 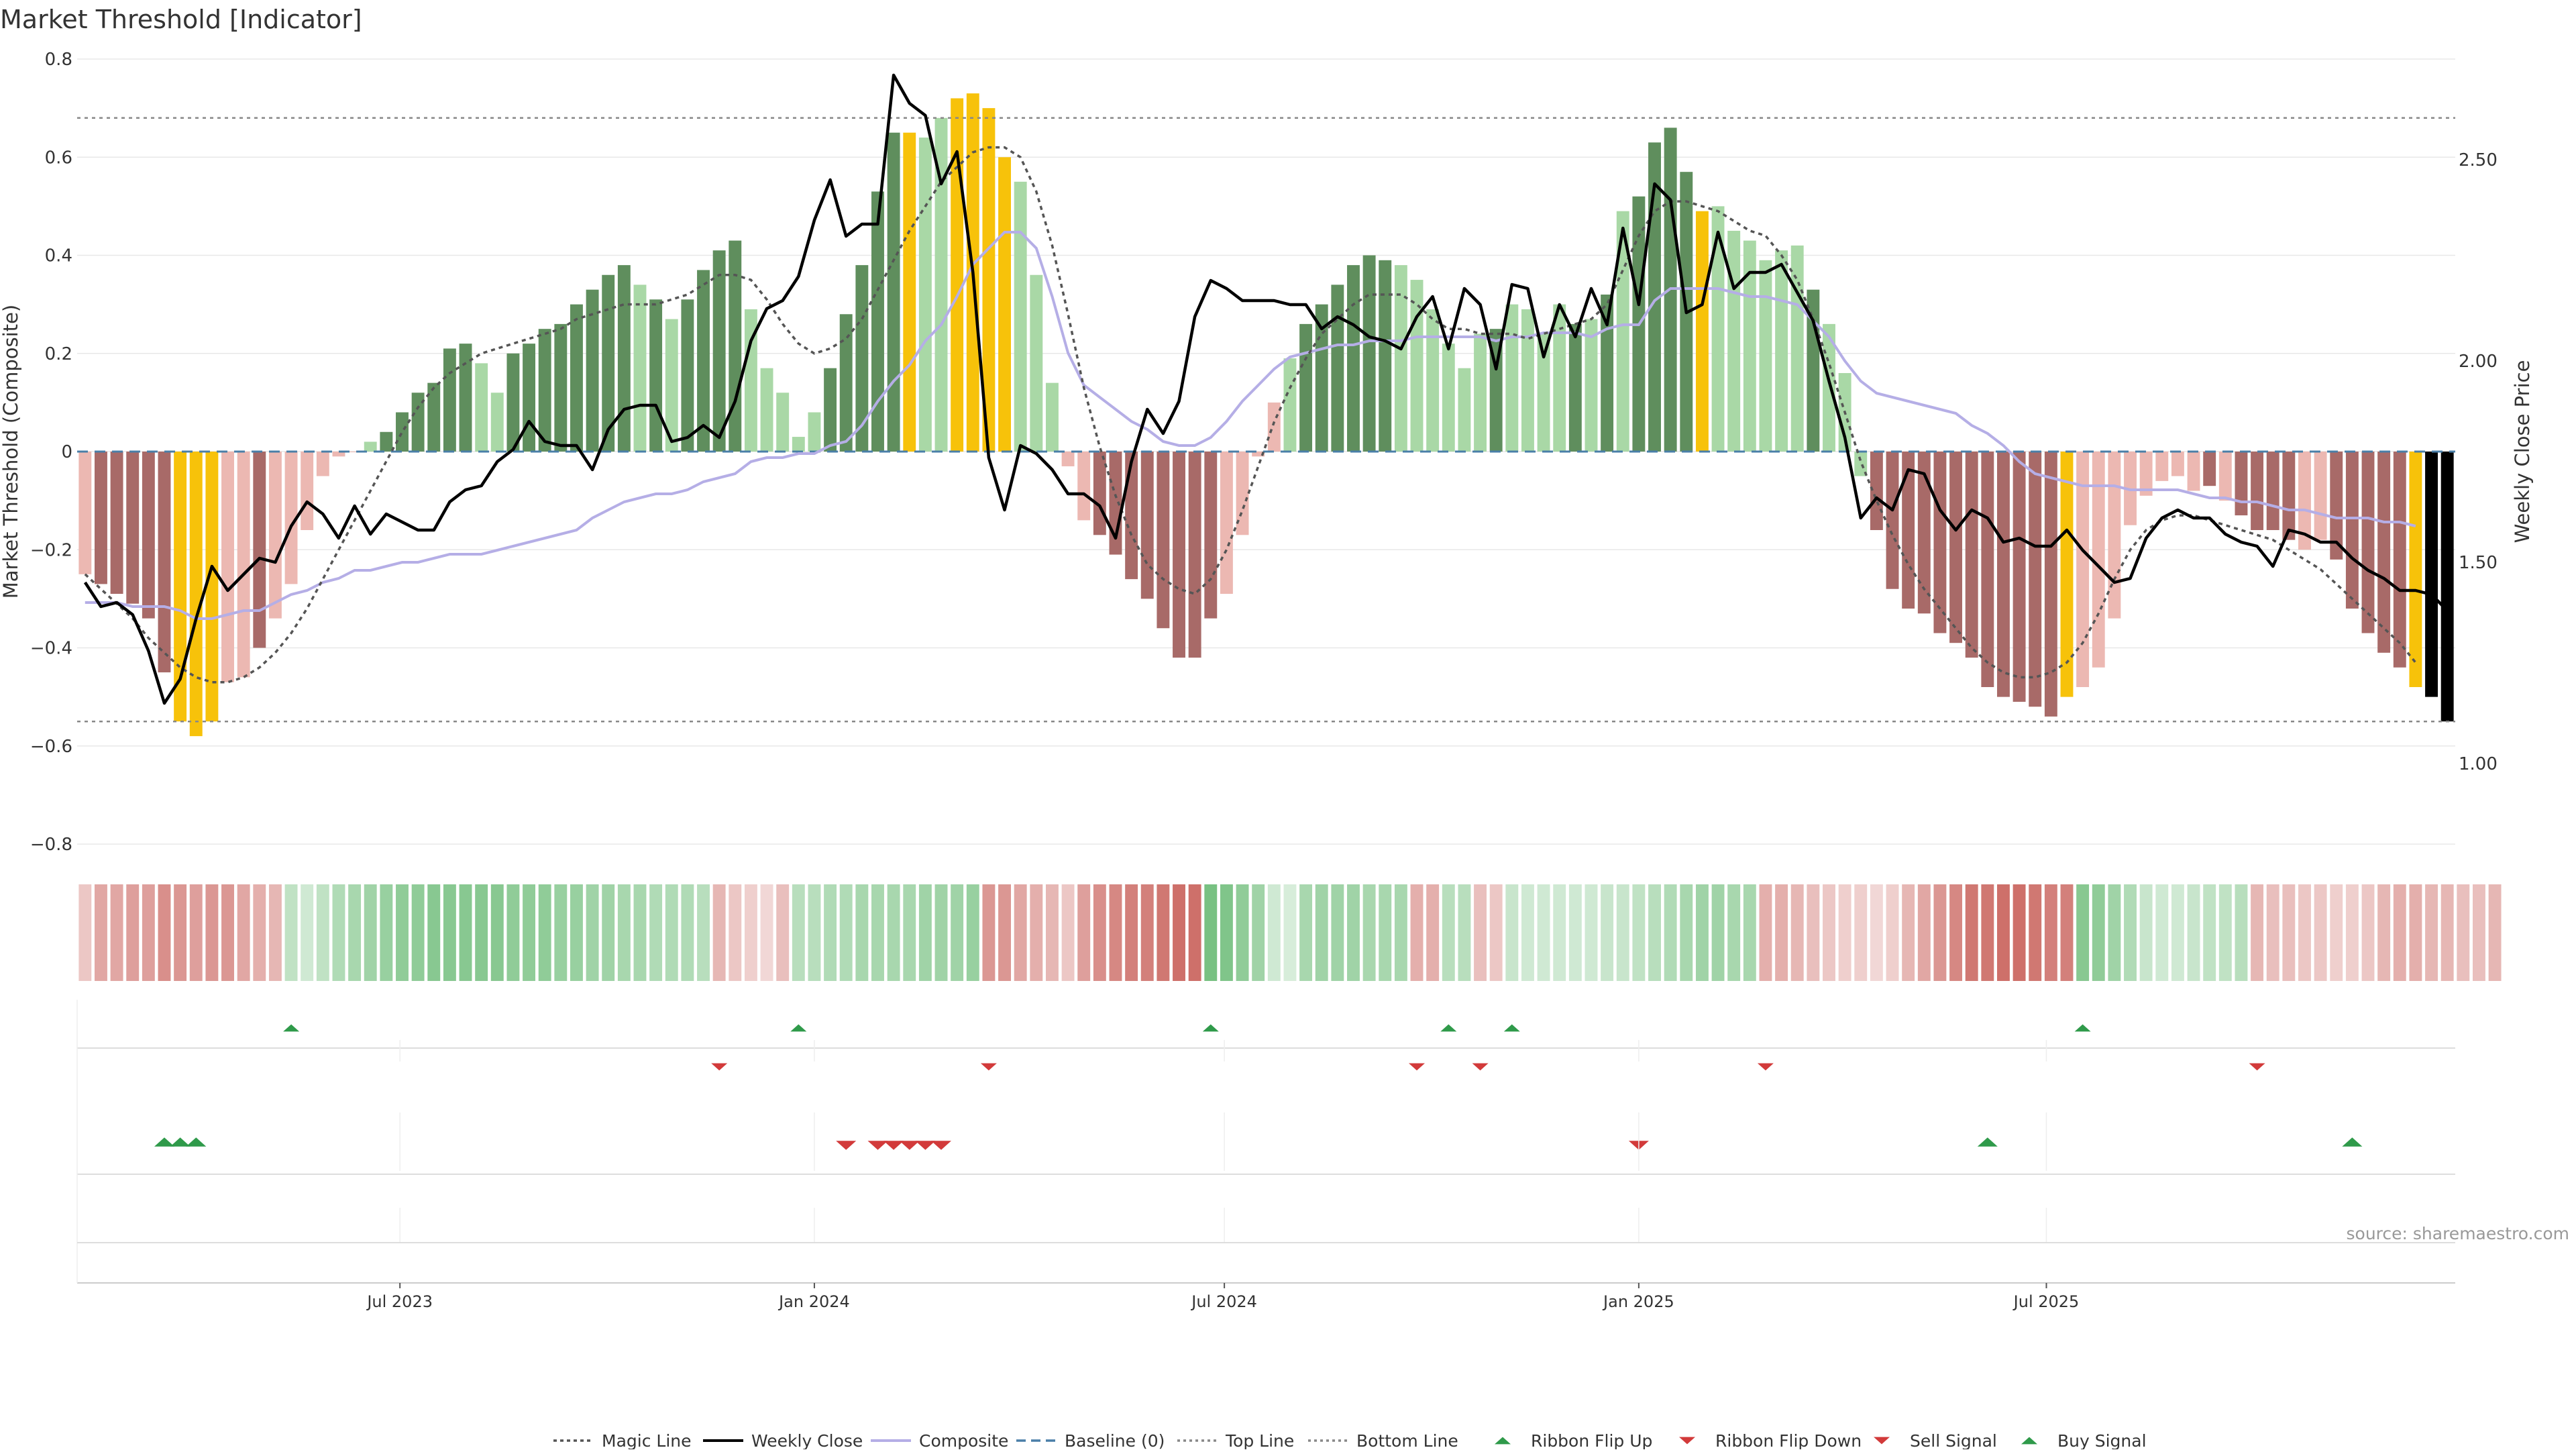 What do you see at coordinates (1638, 1302) in the screenshot?
I see `x-tick-label: Jan 2025` at bounding box center [1638, 1302].